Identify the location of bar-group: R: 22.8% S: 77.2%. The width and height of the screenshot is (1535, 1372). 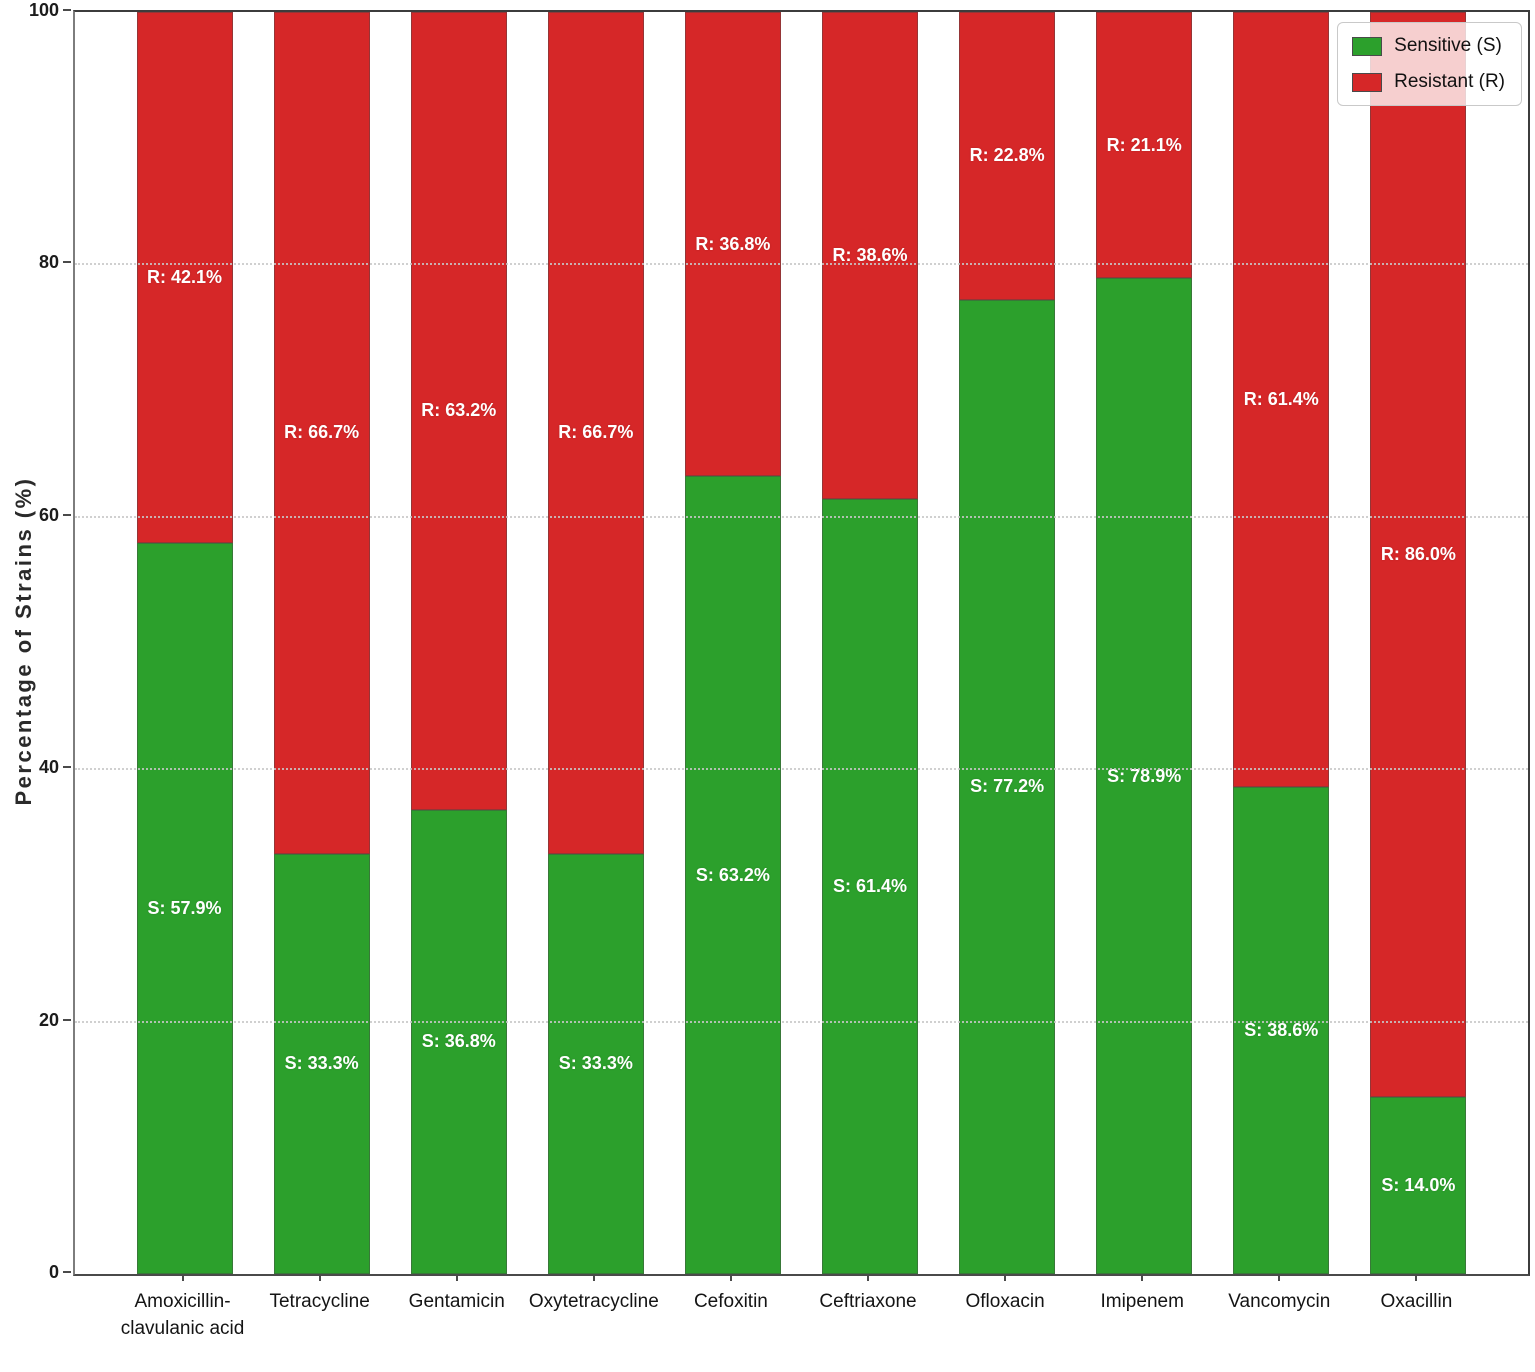
(1007, 643).